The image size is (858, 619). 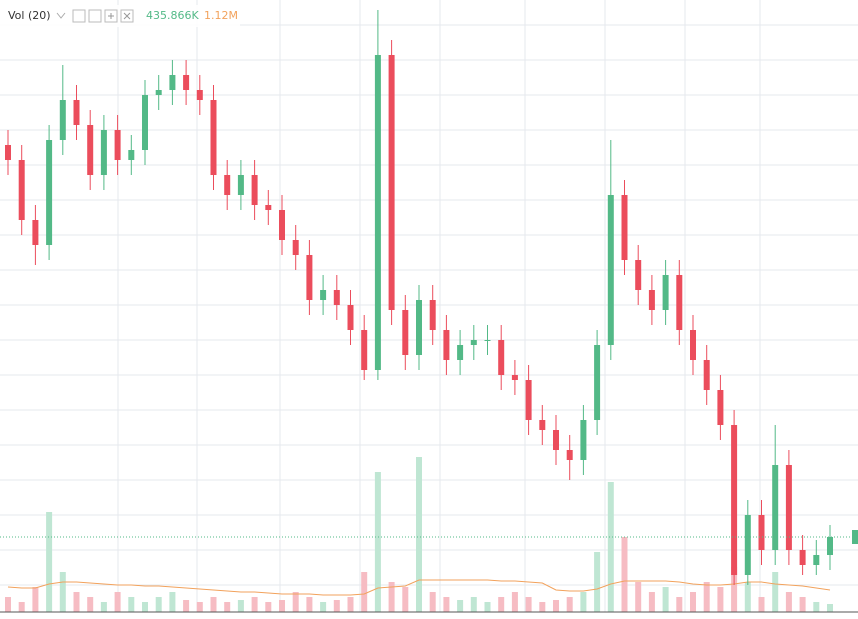 What do you see at coordinates (172, 15) in the screenshot?
I see `legend-volume: 435.866K` at bounding box center [172, 15].